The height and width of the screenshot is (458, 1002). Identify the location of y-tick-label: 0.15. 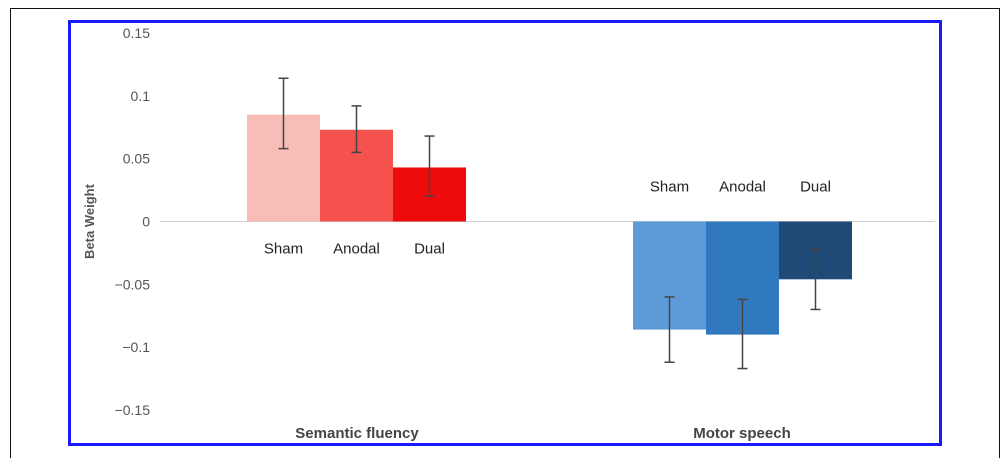
(136, 33).